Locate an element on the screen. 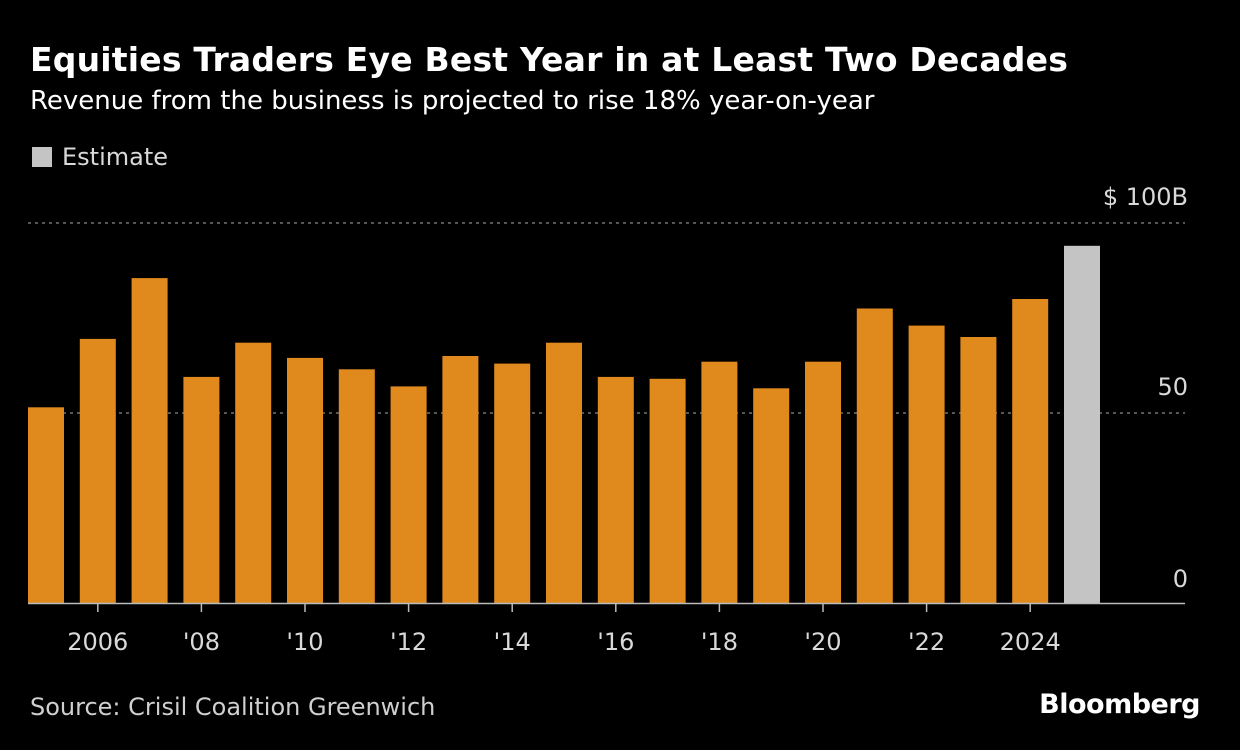 This screenshot has width=1240, height=750. bar-2014 is located at coordinates (512, 483).